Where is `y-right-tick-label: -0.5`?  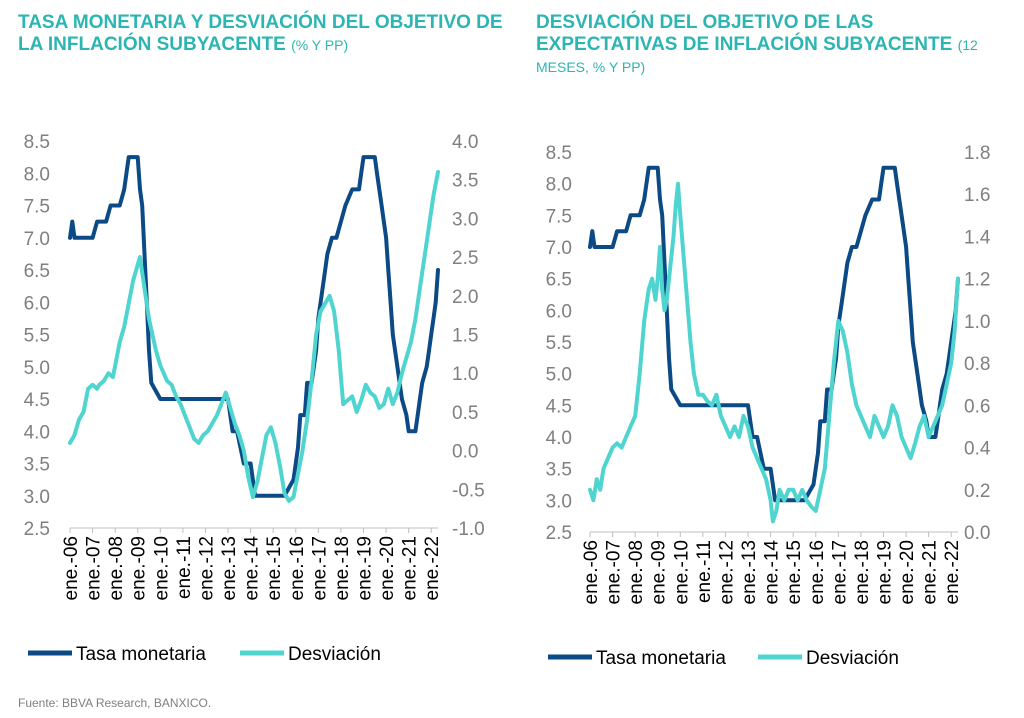 y-right-tick-label: -0.5 is located at coordinates (468, 490).